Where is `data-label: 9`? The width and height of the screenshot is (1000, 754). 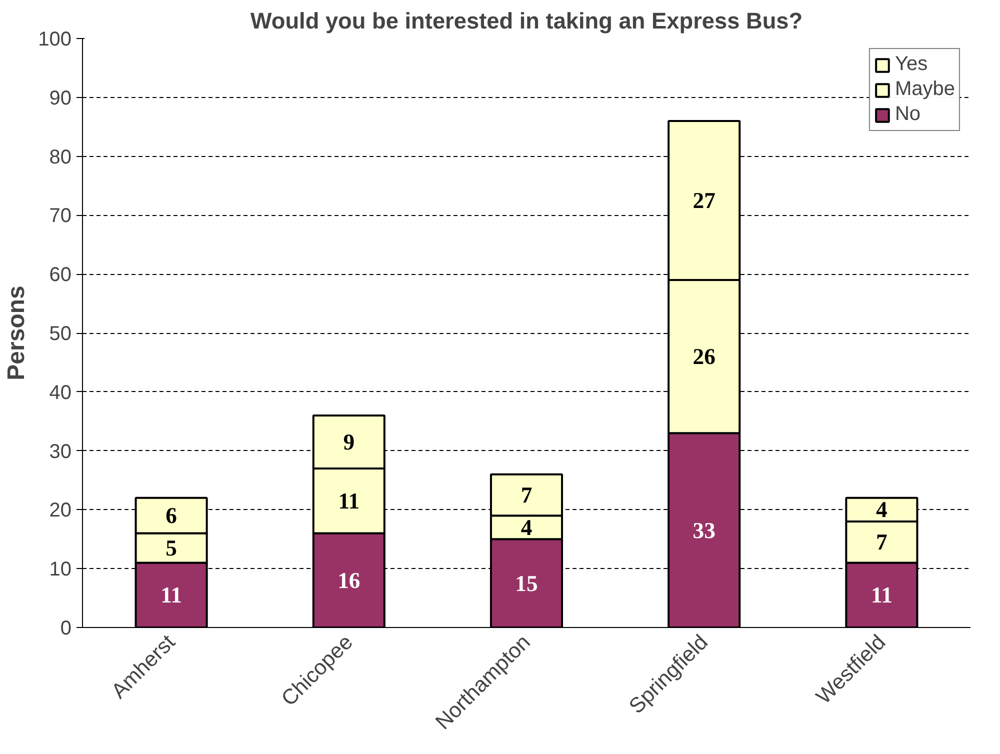
data-label: 9 is located at coordinates (349, 441).